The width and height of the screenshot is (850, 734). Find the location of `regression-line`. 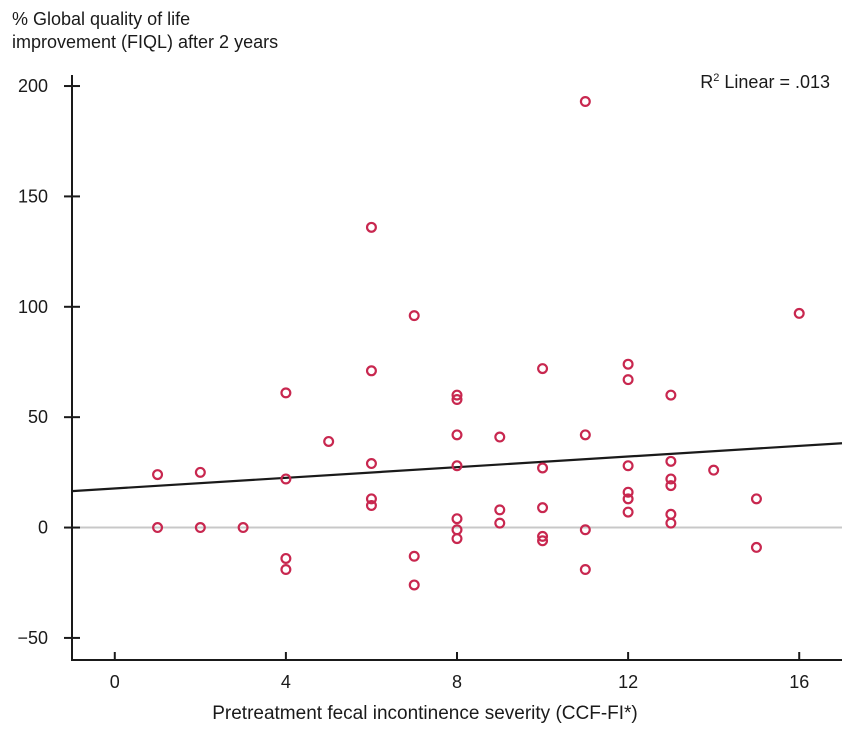

regression-line is located at coordinates (457, 467).